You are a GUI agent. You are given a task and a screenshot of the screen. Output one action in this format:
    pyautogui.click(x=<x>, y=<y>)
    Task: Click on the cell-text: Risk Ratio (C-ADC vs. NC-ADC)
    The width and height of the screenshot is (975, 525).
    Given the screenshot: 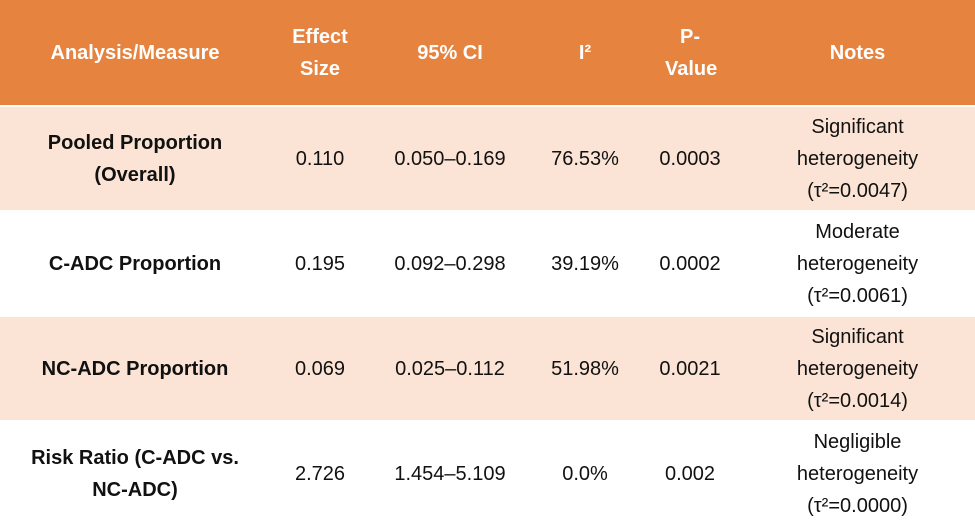 What is the action you would take?
    pyautogui.click(x=135, y=473)
    